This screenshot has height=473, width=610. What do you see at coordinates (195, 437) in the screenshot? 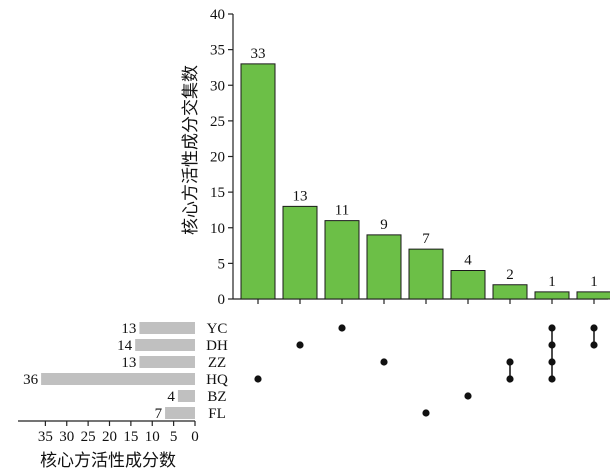
I see `set-axis-tick-label: 0` at bounding box center [195, 437].